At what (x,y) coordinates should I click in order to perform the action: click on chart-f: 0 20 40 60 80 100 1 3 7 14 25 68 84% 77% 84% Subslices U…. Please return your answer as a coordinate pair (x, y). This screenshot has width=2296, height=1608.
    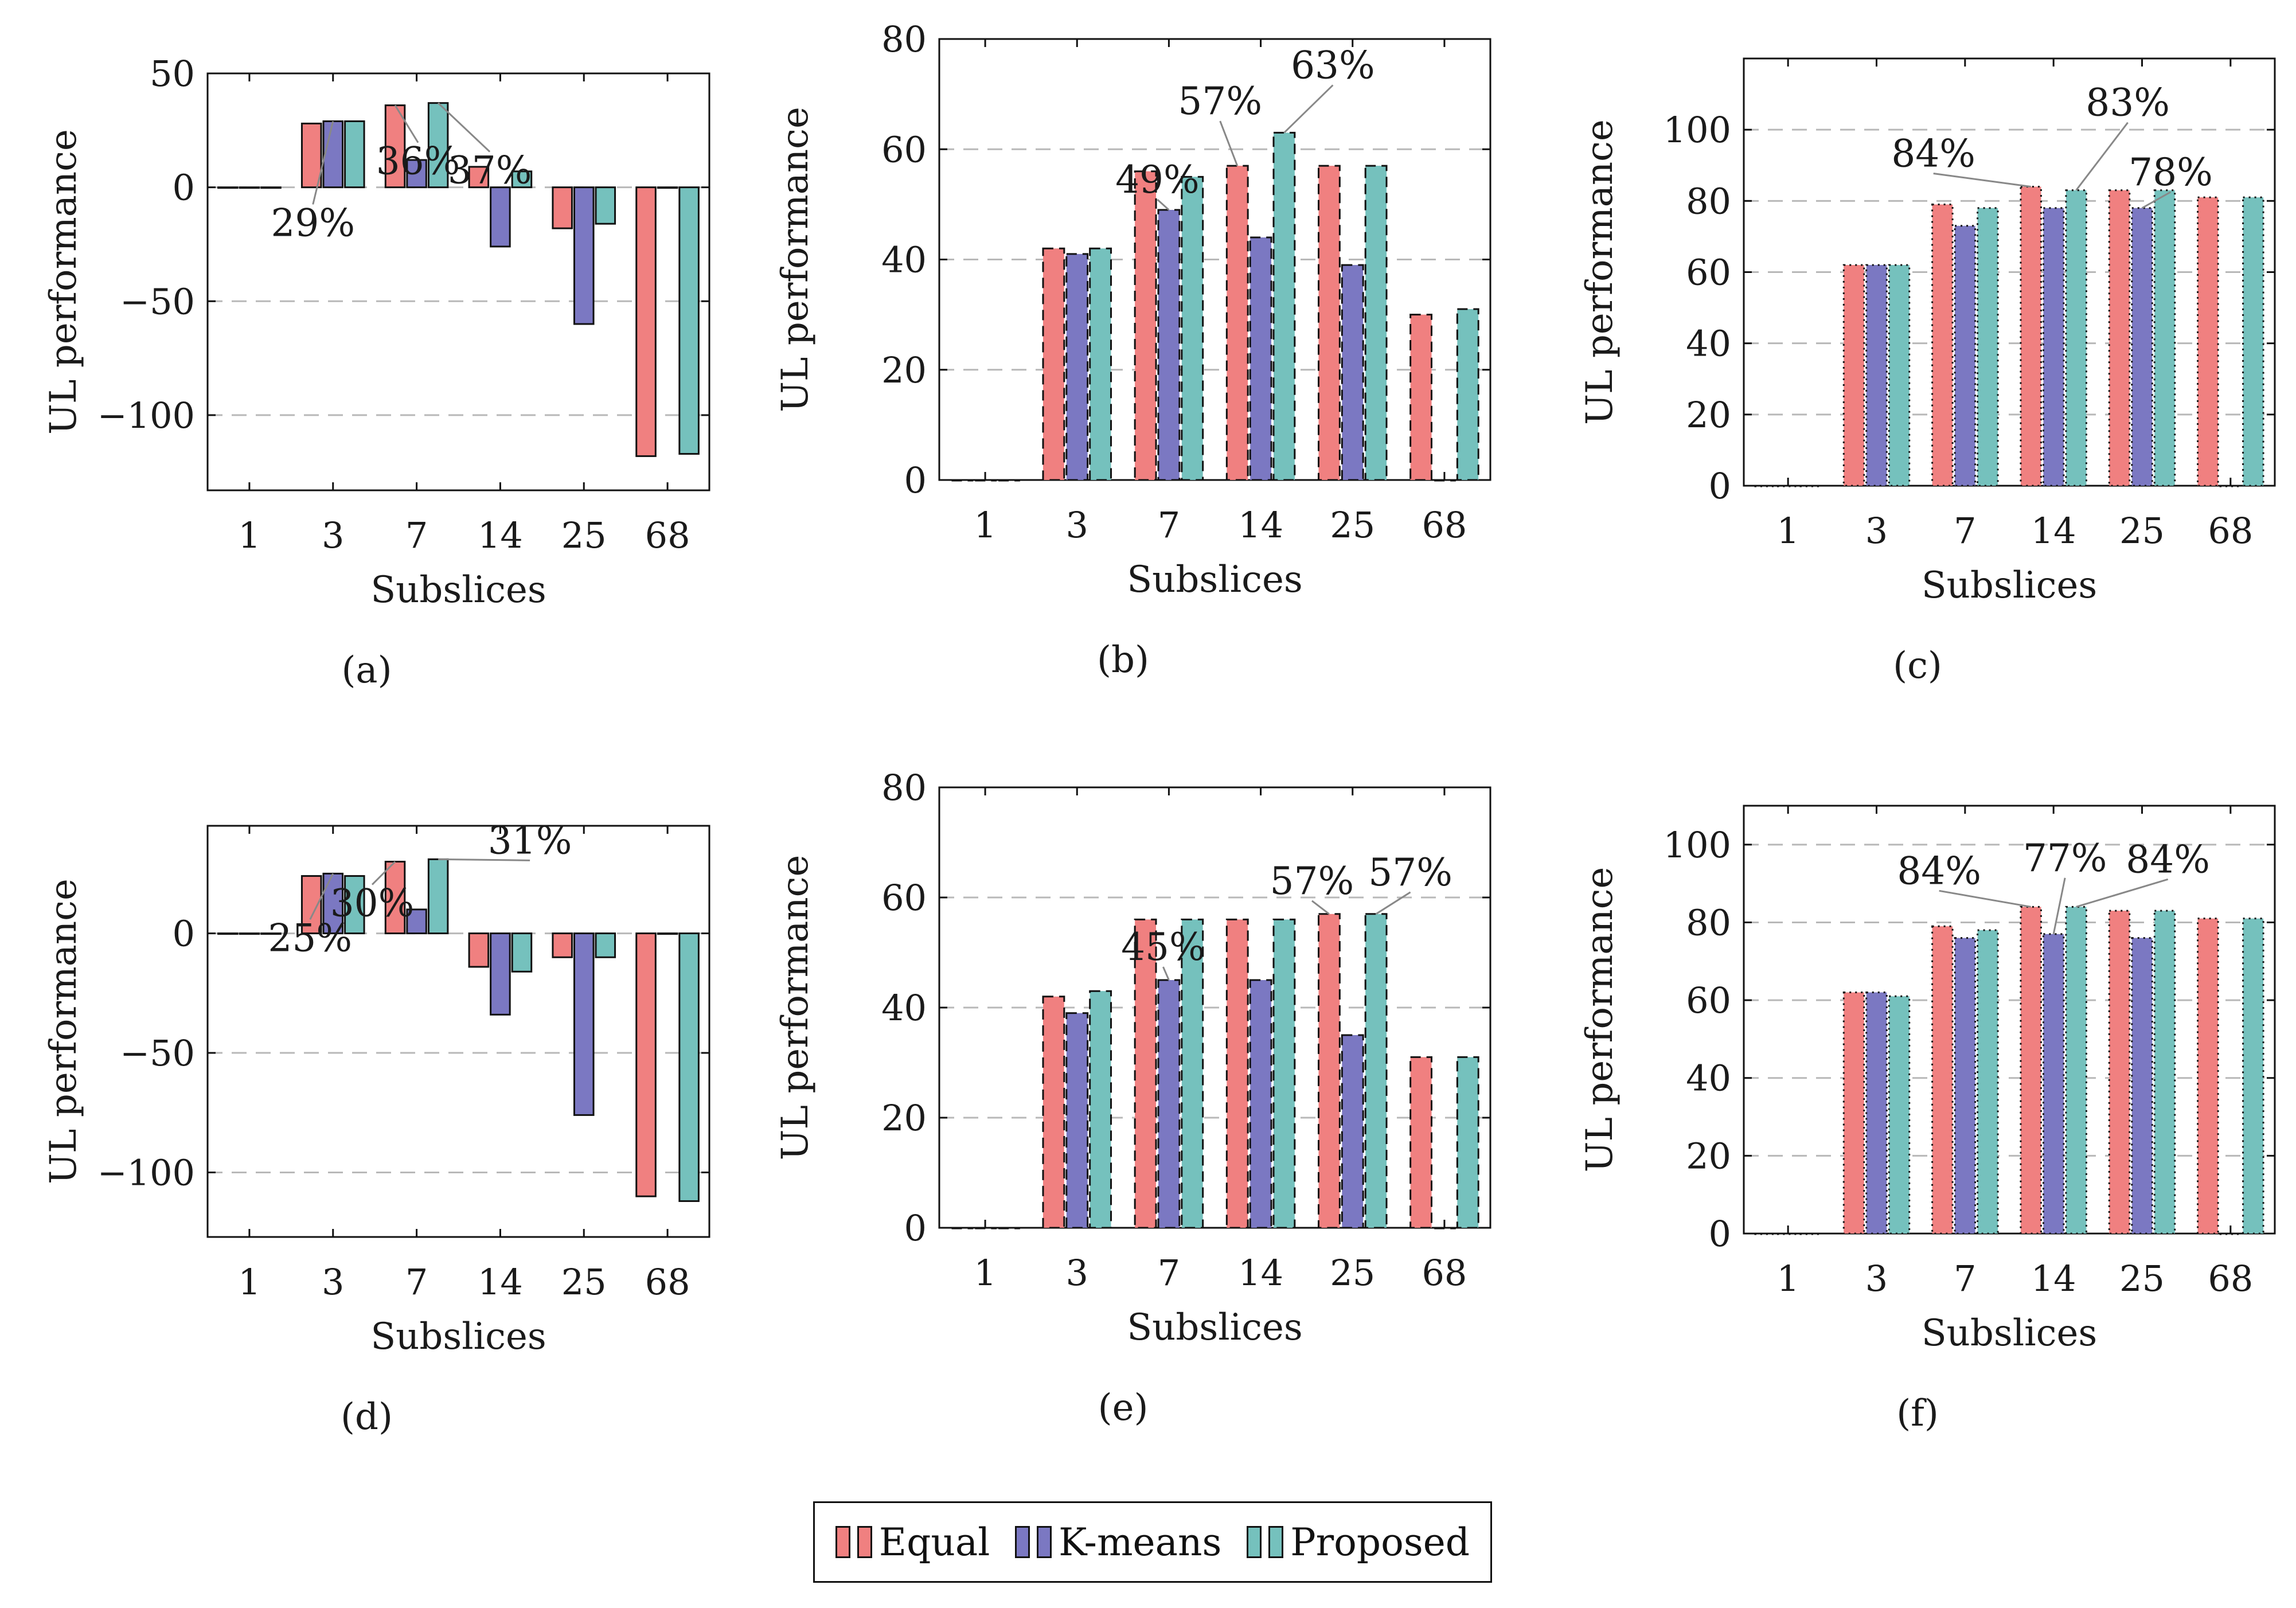
    Looking at the image, I should click on (1927, 1120).